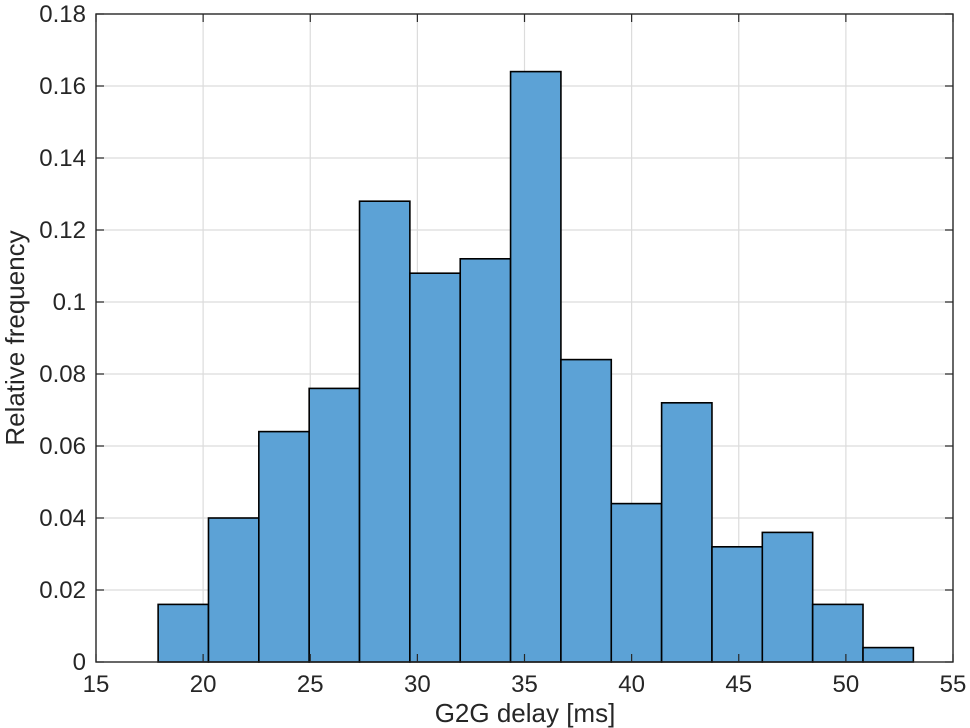  What do you see at coordinates (62, 86) in the screenshot?
I see `y-tick-label: 0.16` at bounding box center [62, 86].